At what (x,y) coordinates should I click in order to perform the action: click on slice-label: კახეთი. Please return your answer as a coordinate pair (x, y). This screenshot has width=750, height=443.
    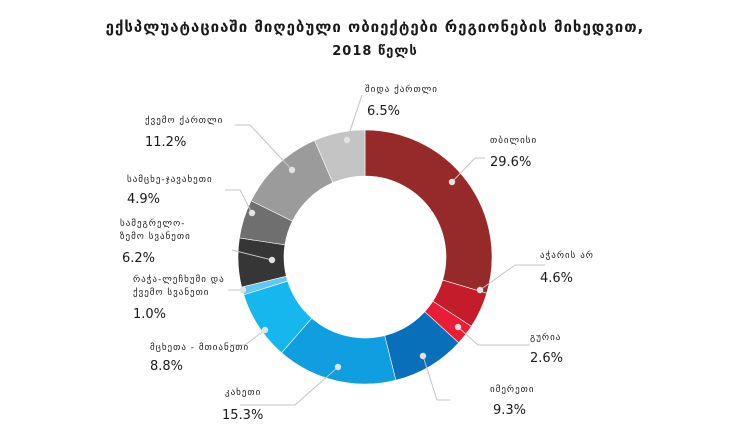
    Looking at the image, I should click on (243, 392).